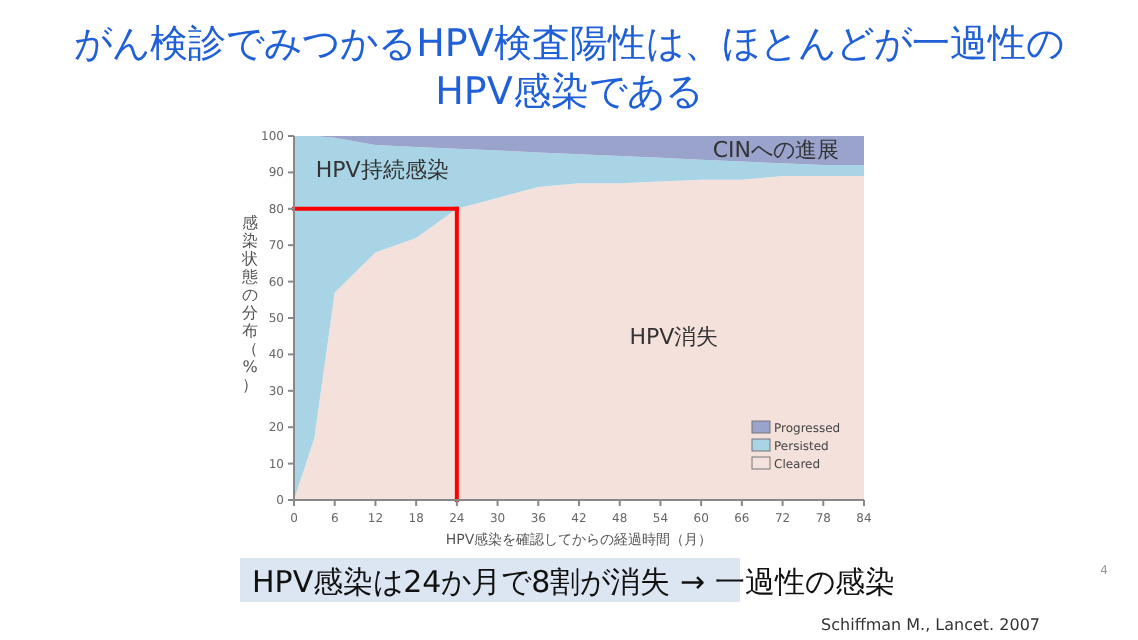 This screenshot has height=640, width=1138. Describe the element at coordinates (930, 625) in the screenshot. I see `text: Schiffman M., Lancet. 2007` at that location.